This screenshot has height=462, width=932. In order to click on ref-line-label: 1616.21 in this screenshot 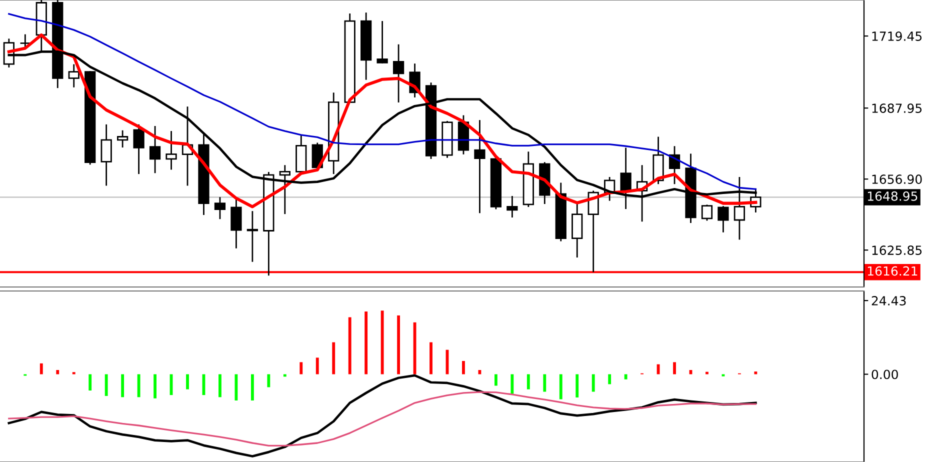, I will do `click(893, 271)`.